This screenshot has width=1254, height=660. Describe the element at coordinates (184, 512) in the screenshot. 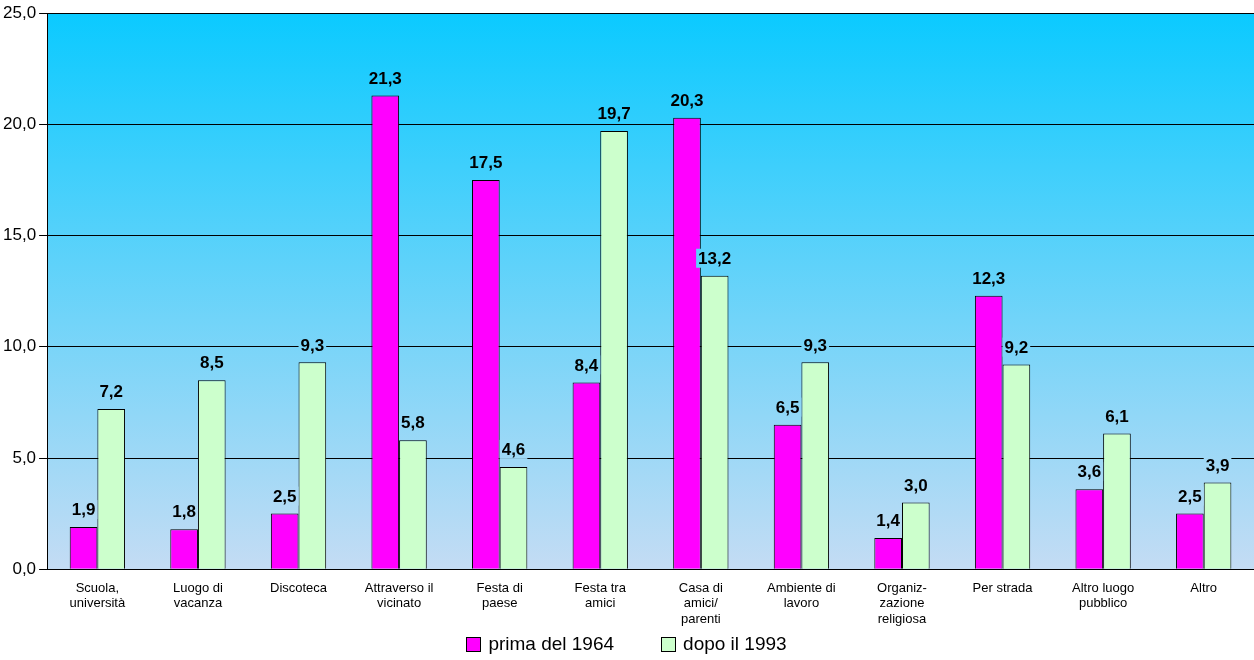

I see `data-label: 1,8` at that location.